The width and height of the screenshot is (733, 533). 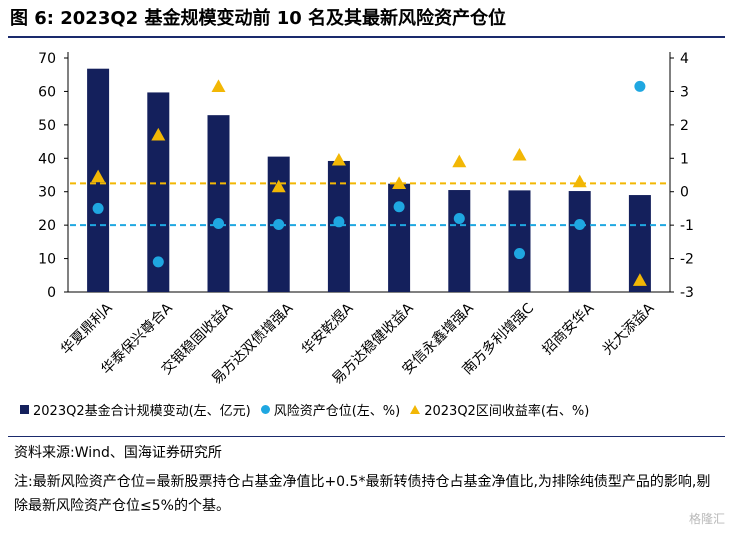 What do you see at coordinates (684, 126) in the screenshot?
I see `right-tick-label: 2` at bounding box center [684, 126].